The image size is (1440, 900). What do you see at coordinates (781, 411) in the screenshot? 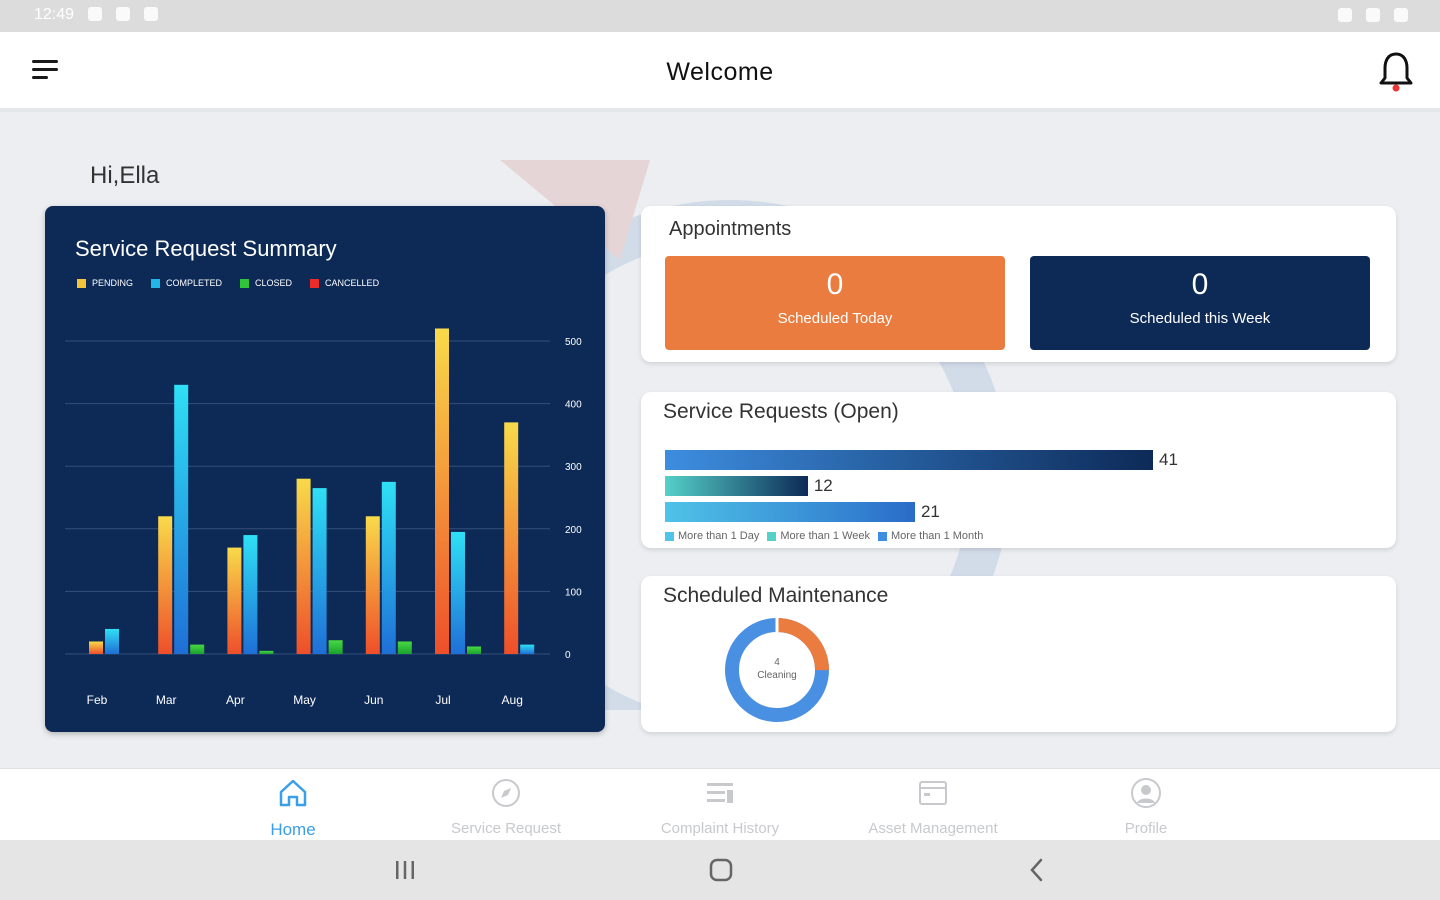
I see `open-requests-title: Service Requests (Open)` at bounding box center [781, 411].